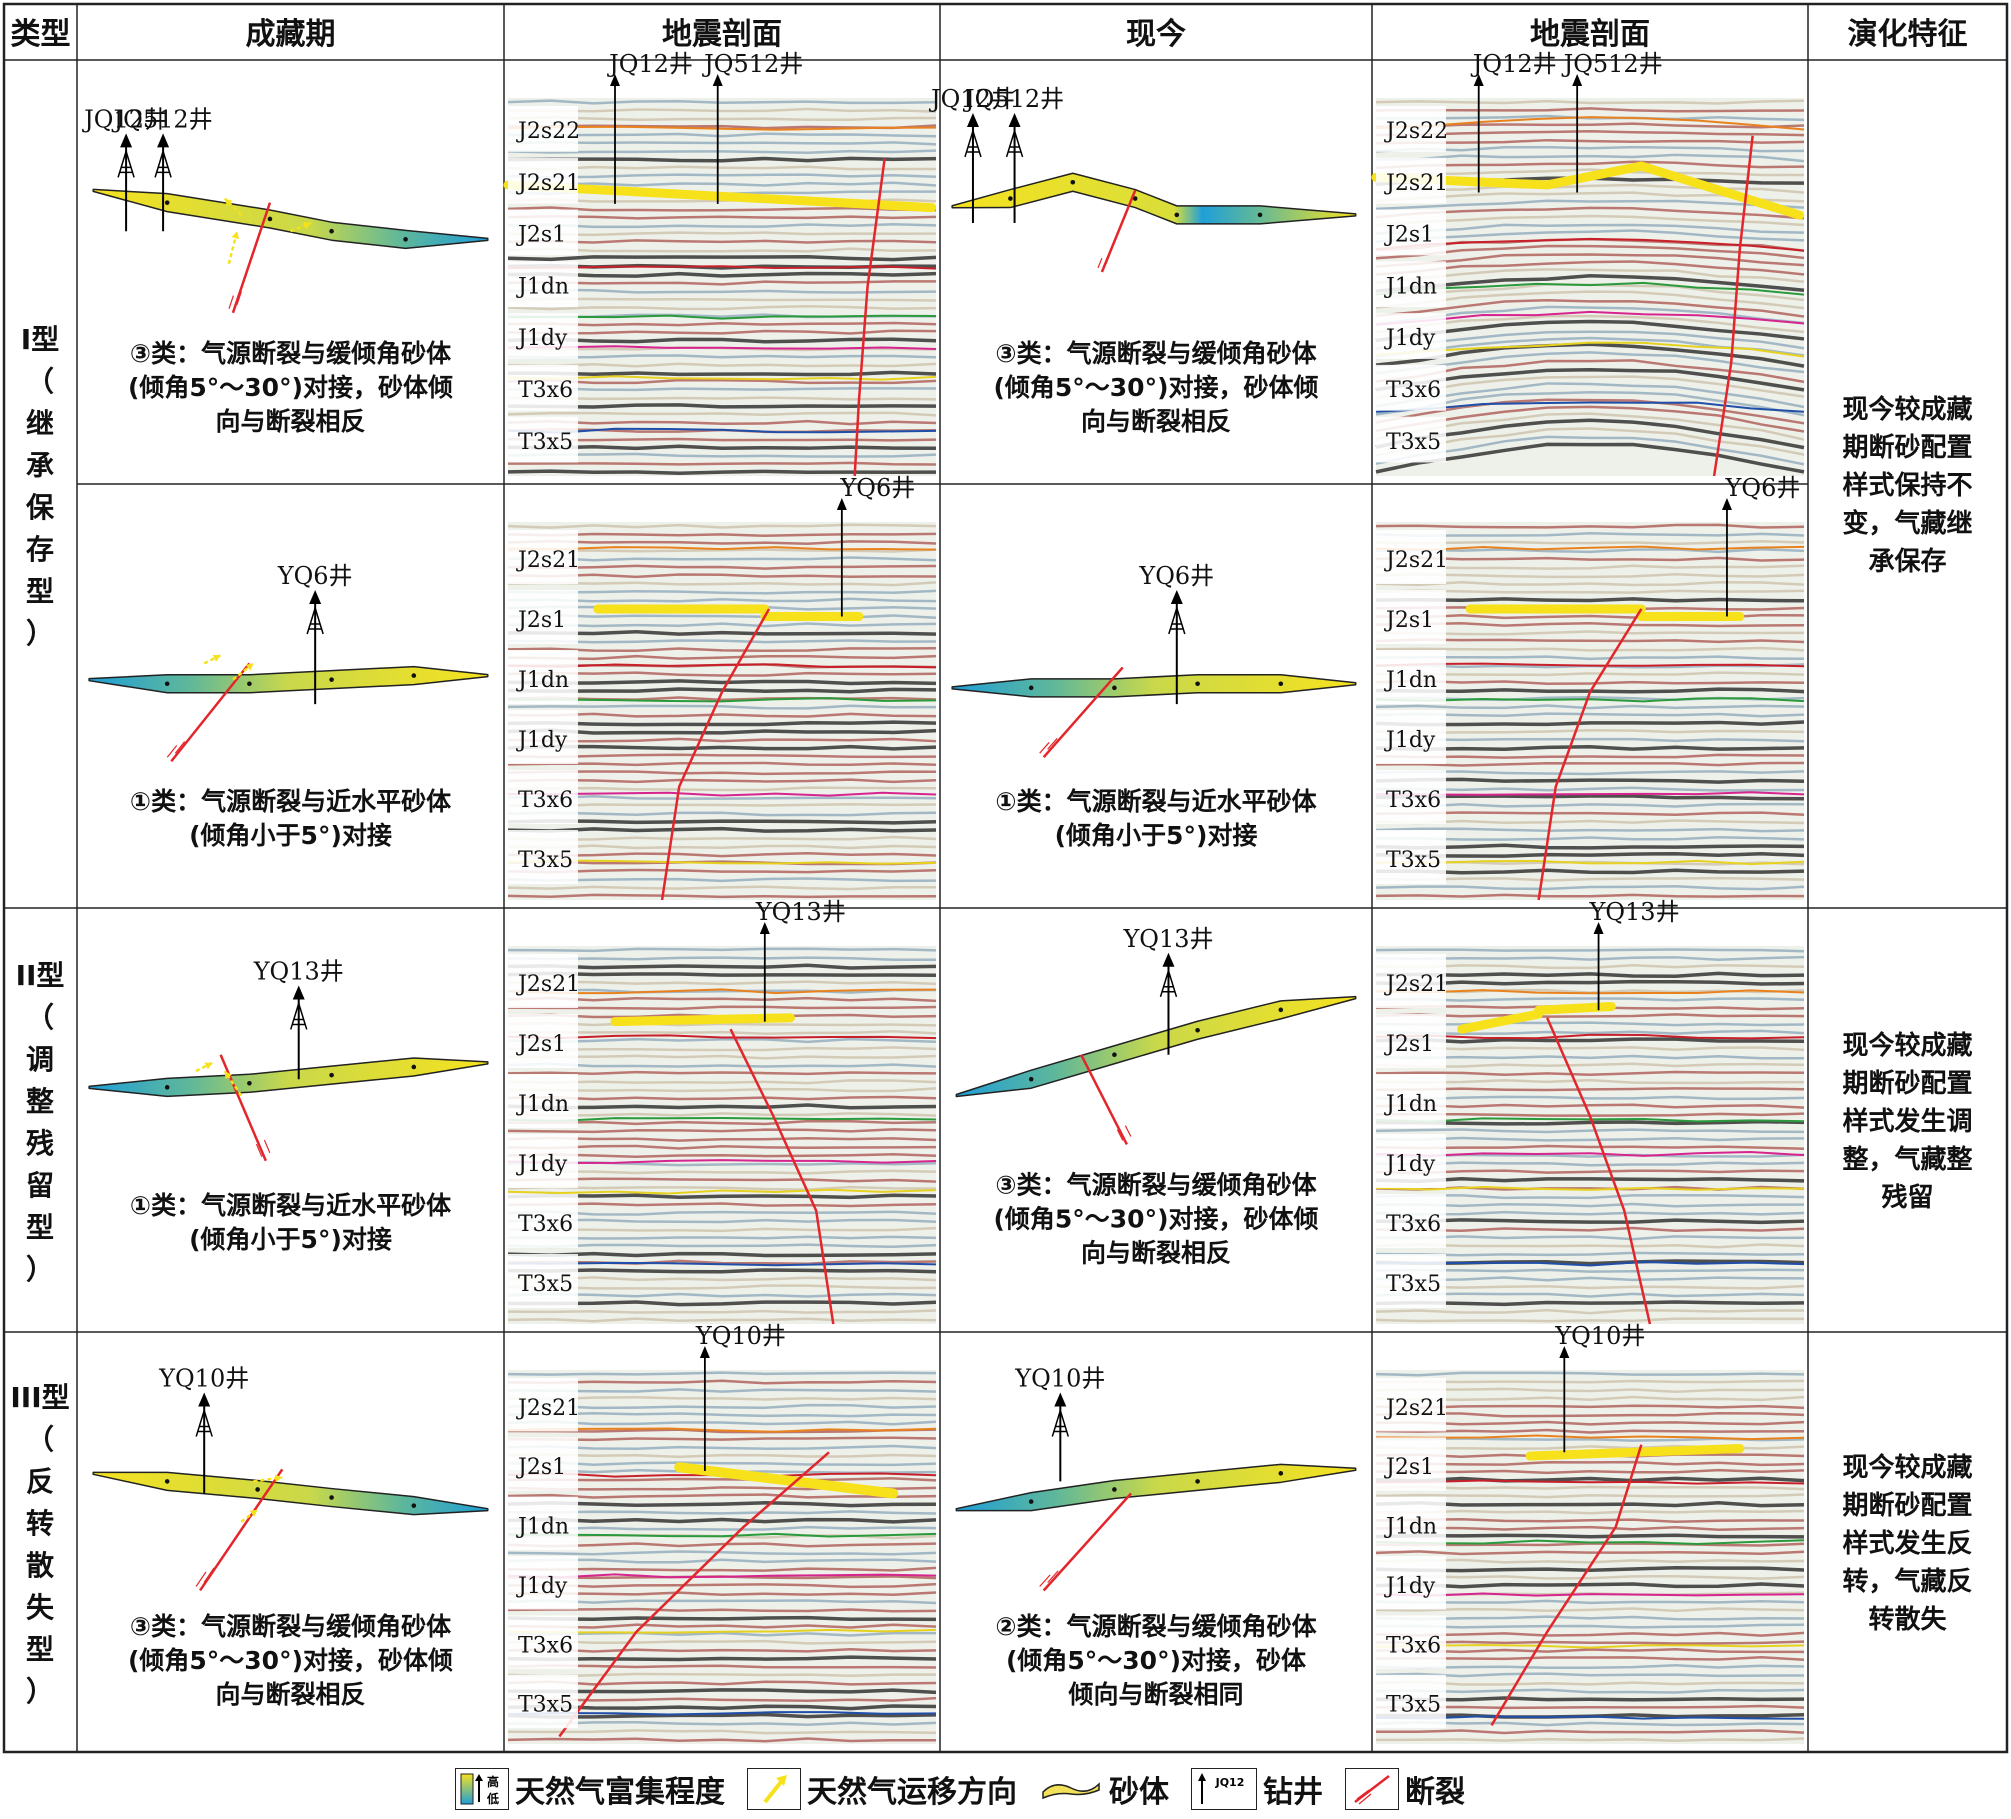 The height and width of the screenshot is (1819, 2011). What do you see at coordinates (40, 1481) in the screenshot?
I see `type-char: 反` at bounding box center [40, 1481].